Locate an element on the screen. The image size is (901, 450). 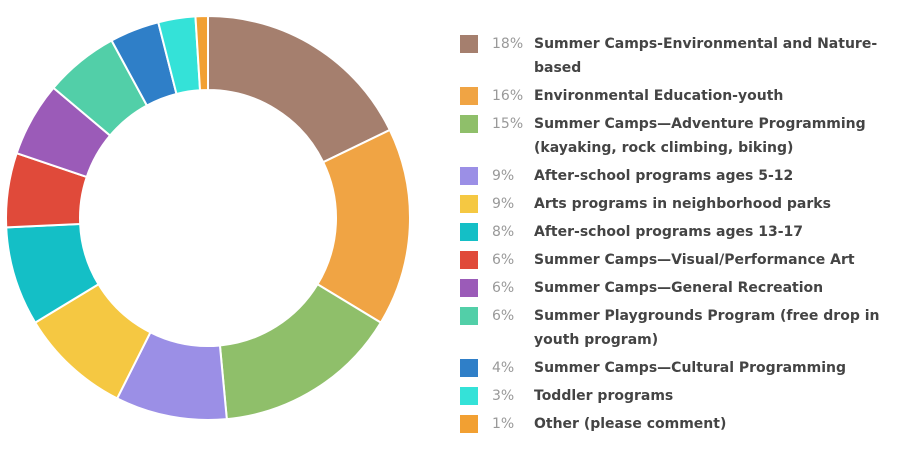
legend-item: 9% After-school programs ages 5-12 is located at coordinates (680, 176).